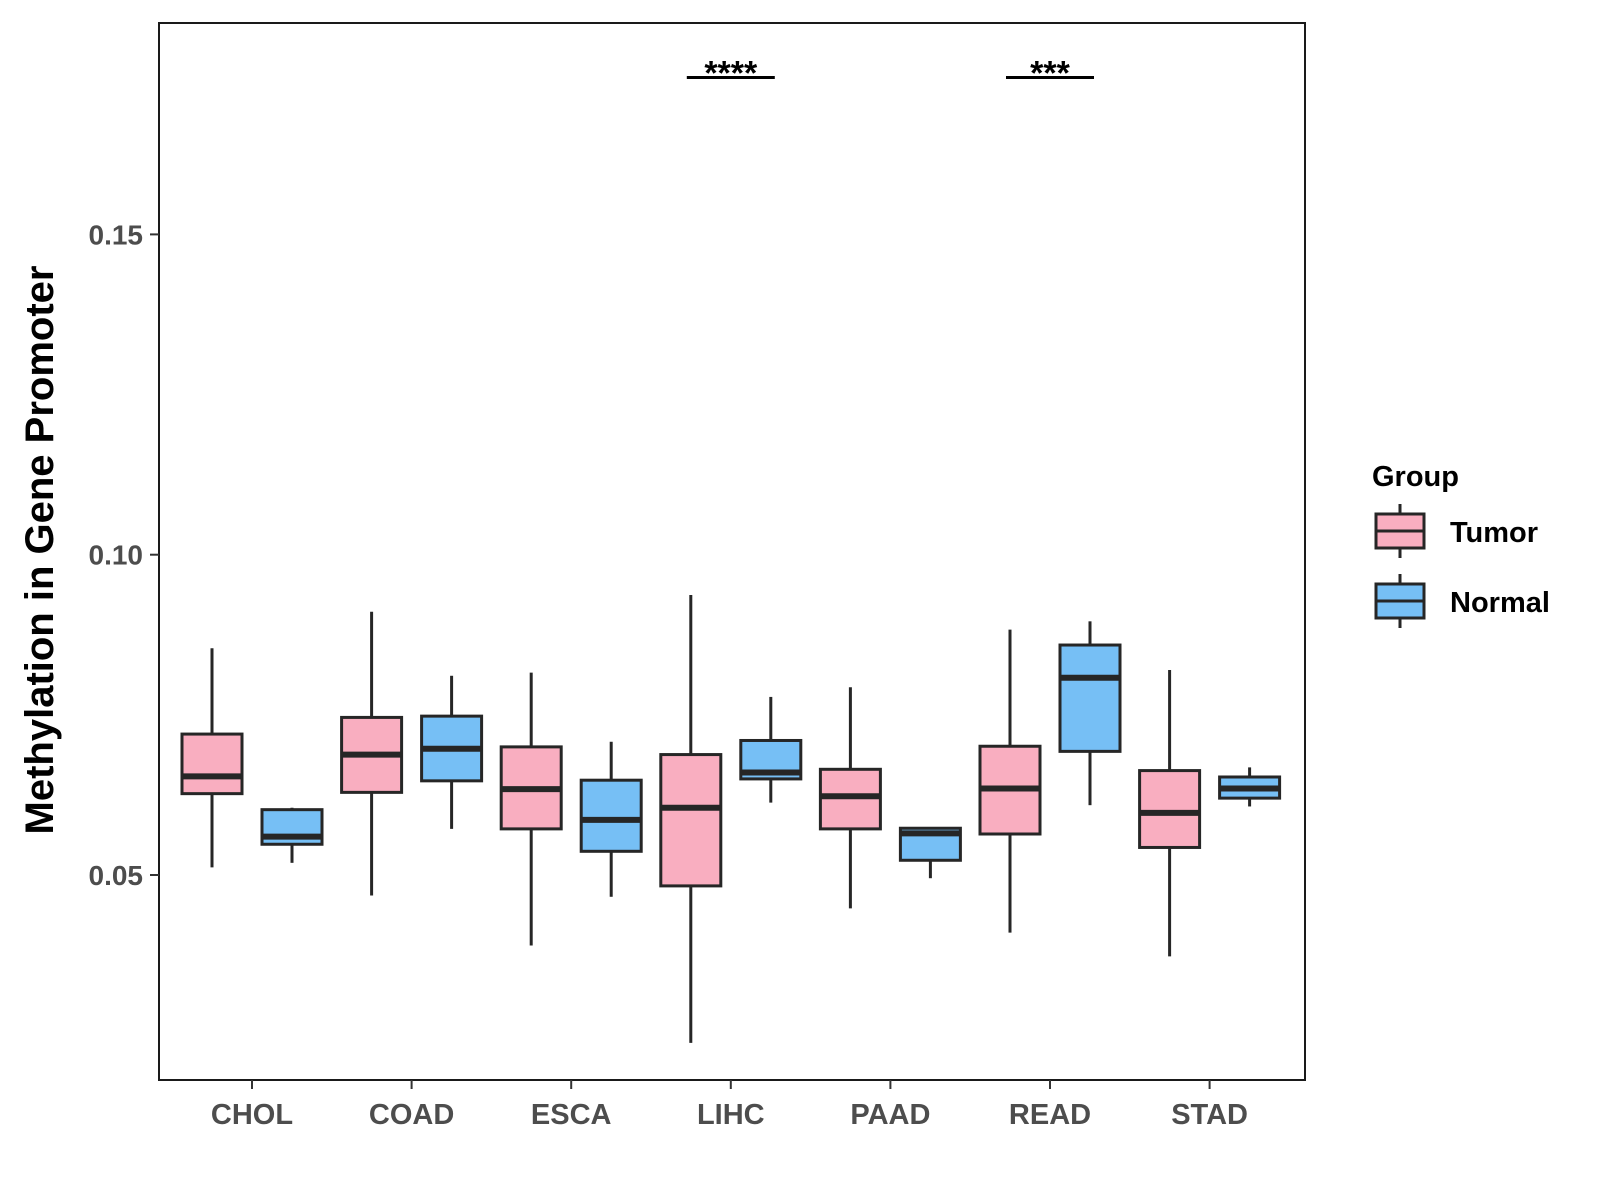 The height and width of the screenshot is (1200, 1600). What do you see at coordinates (372, 753) in the screenshot?
I see `box-tumor-coad` at bounding box center [372, 753].